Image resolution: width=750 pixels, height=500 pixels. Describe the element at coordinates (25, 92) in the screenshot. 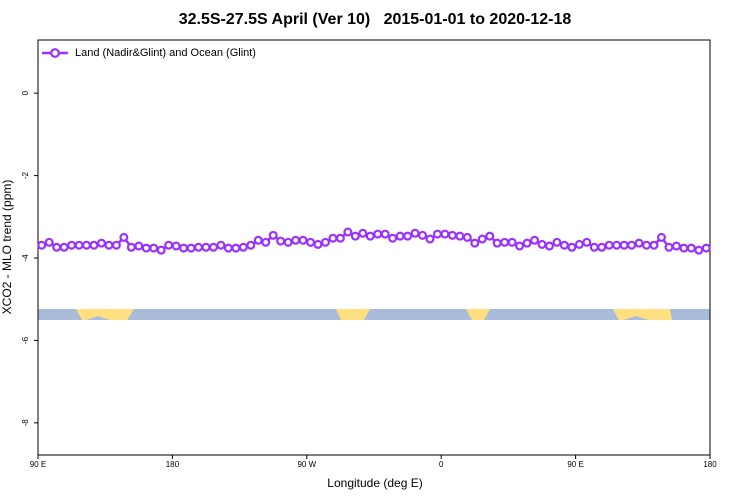

I see `y-tick-label: 0` at that location.